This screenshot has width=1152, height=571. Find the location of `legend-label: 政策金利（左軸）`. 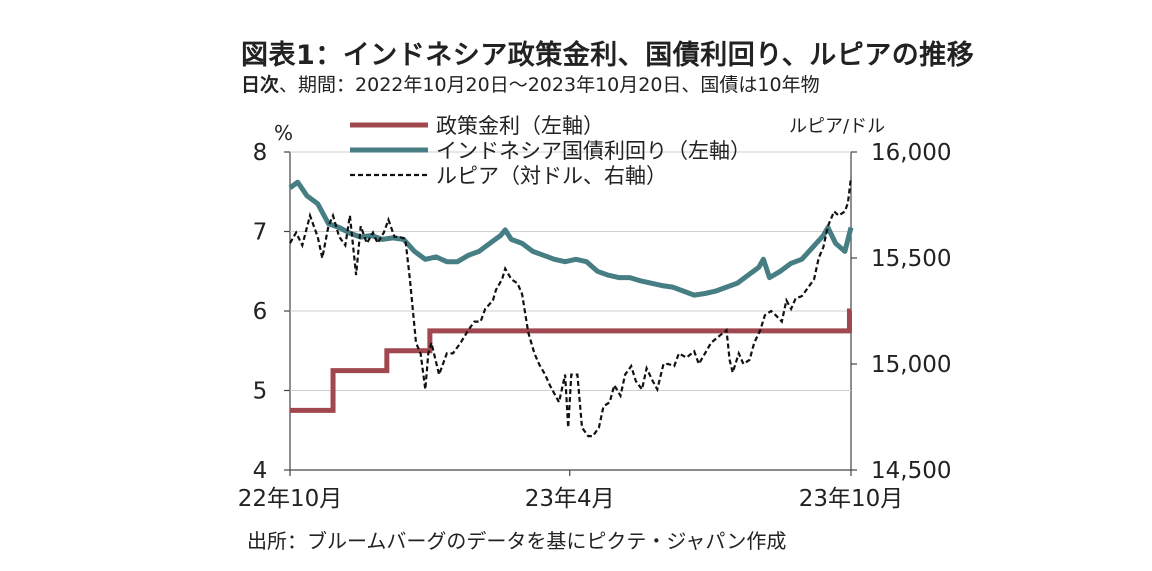

legend-label: 政策金利（左軸） is located at coordinates (520, 126).